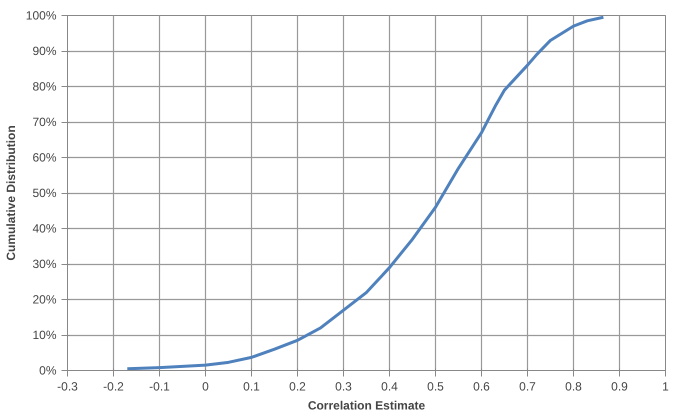 This screenshot has height=419, width=691. I want to click on x-tick-label: 0.5, so click(435, 387).